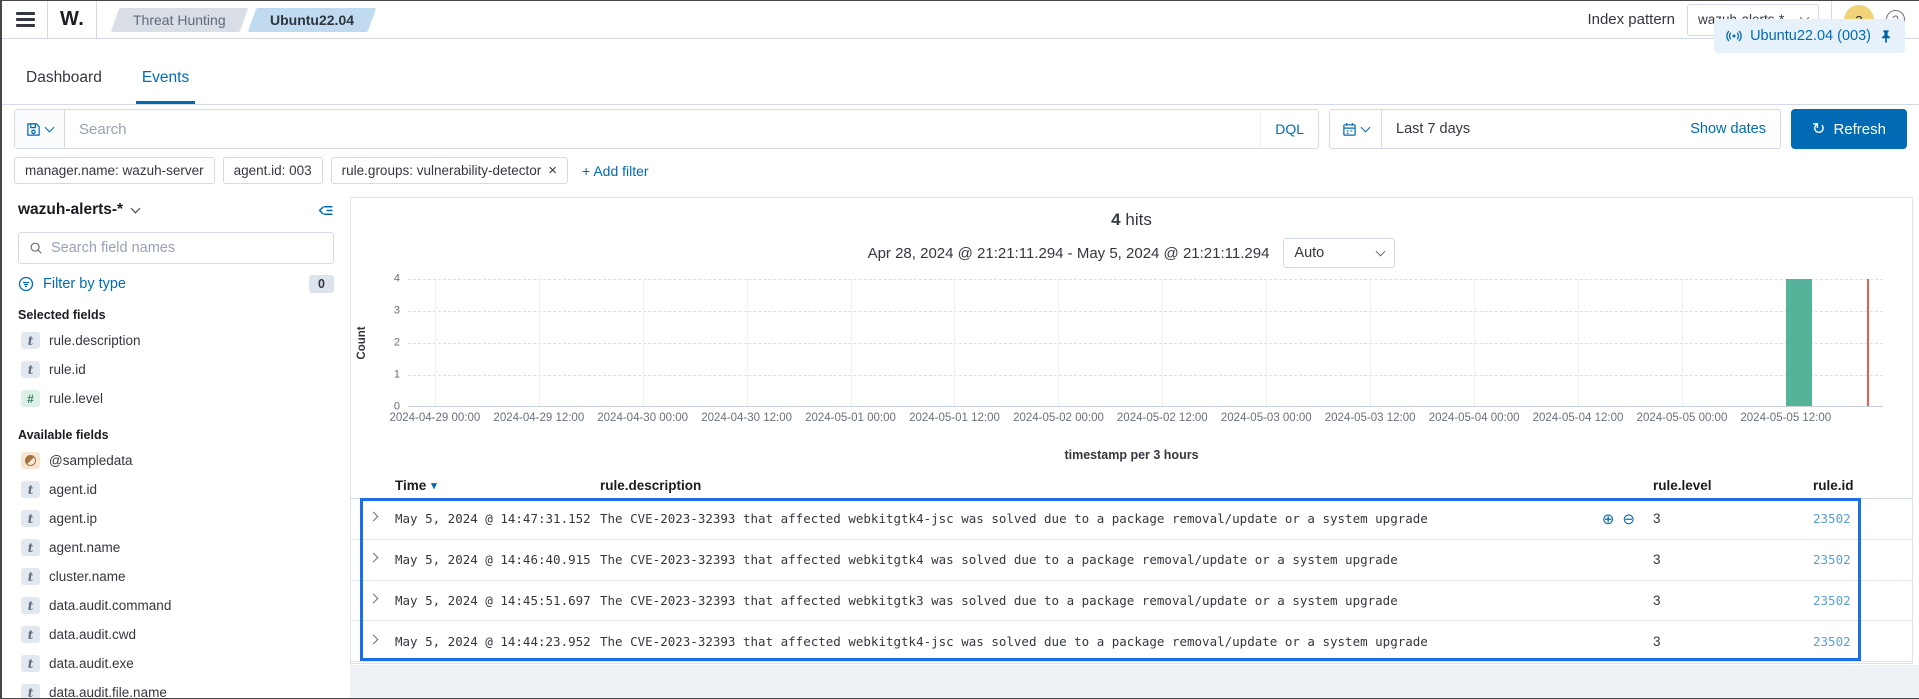  I want to click on field-name: data.audit.exe, so click(91, 663).